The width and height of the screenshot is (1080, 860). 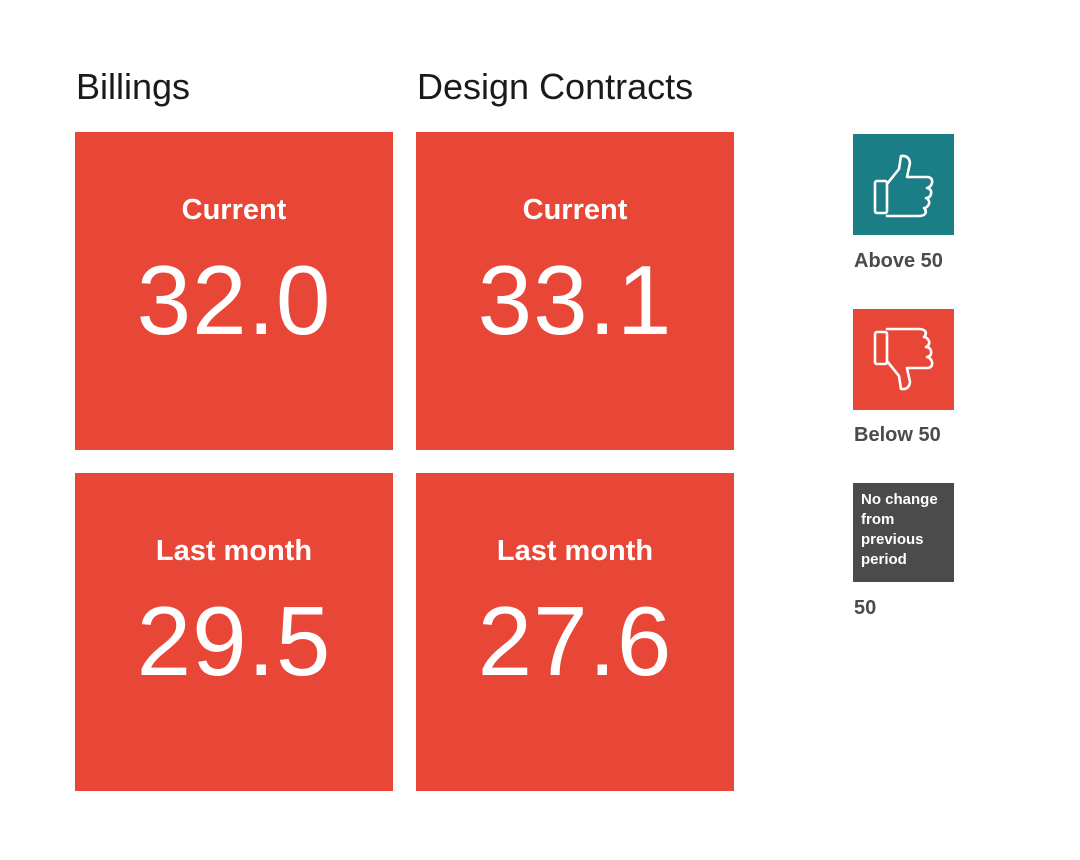 I want to click on tile-value: 29.5, so click(x=234, y=641).